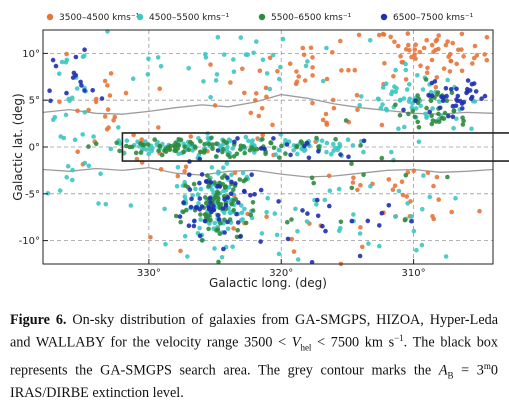 The width and height of the screenshot is (509, 403). Describe the element at coordinates (487, 365) in the screenshot. I see `caption-superscript: m` at that location.